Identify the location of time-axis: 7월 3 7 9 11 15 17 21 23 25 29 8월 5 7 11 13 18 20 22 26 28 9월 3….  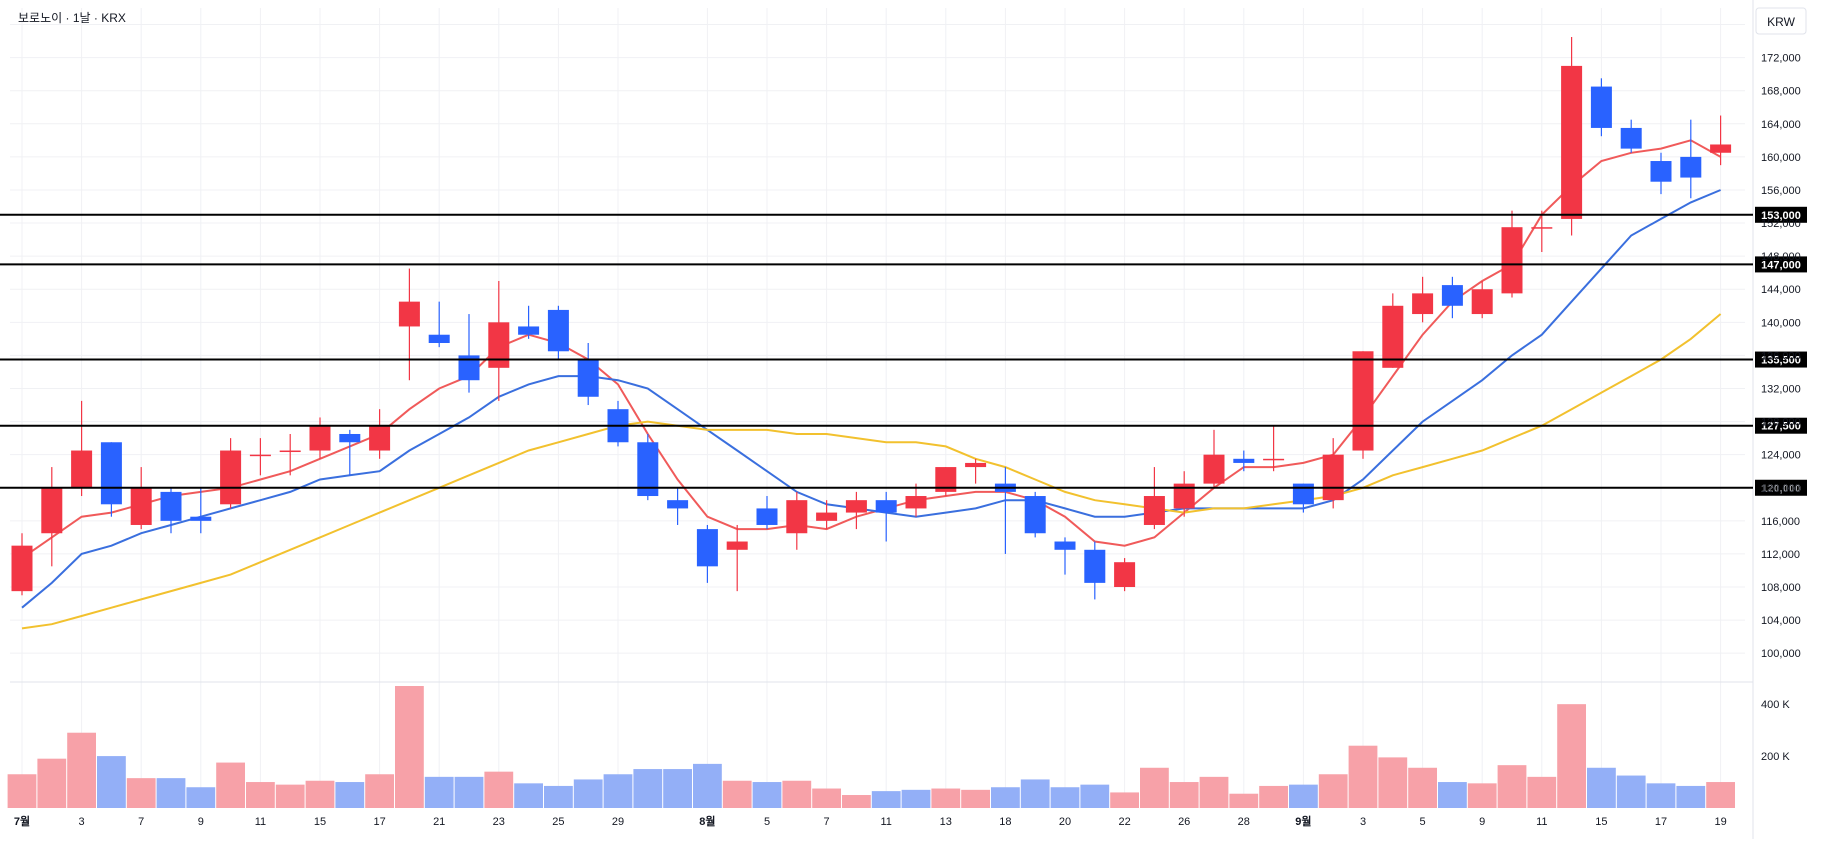
(870, 821).